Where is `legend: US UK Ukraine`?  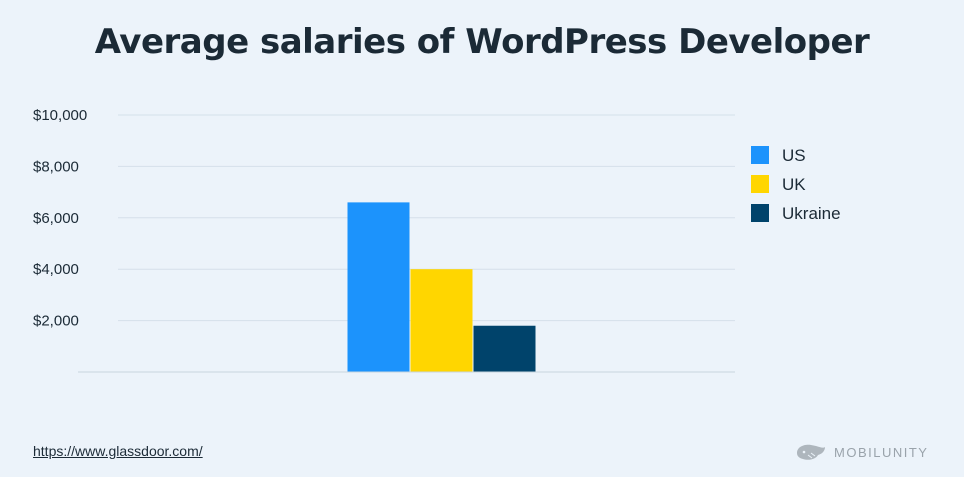
legend: US UK Ukraine is located at coordinates (796, 184).